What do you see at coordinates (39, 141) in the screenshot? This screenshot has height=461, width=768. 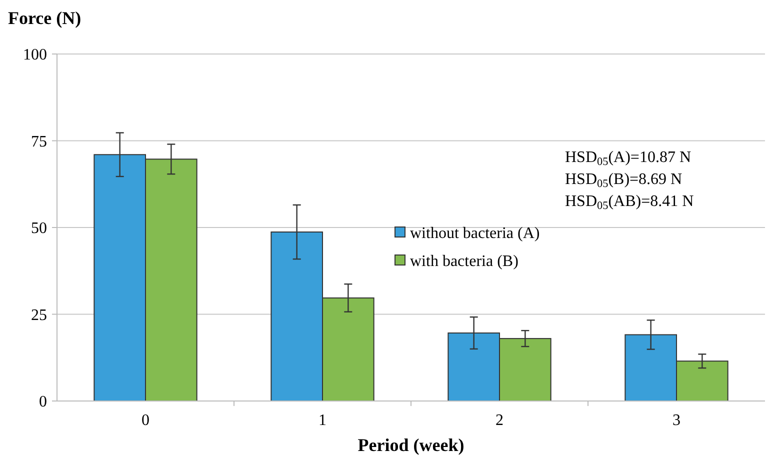 I see `y-tick-label: 75` at bounding box center [39, 141].